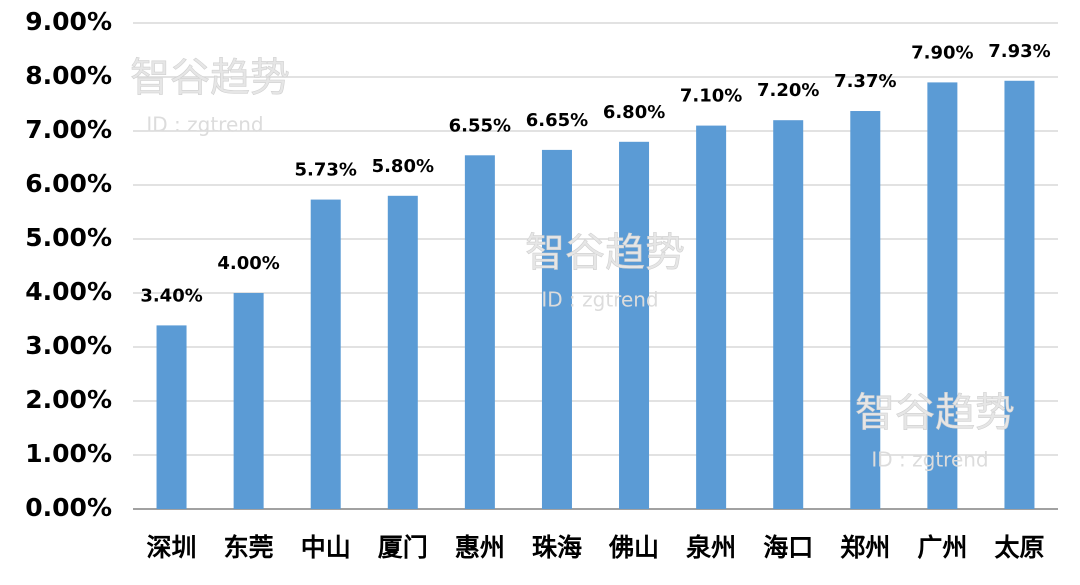  I want to click on y-tick-label: 3.00%, so click(68, 345).